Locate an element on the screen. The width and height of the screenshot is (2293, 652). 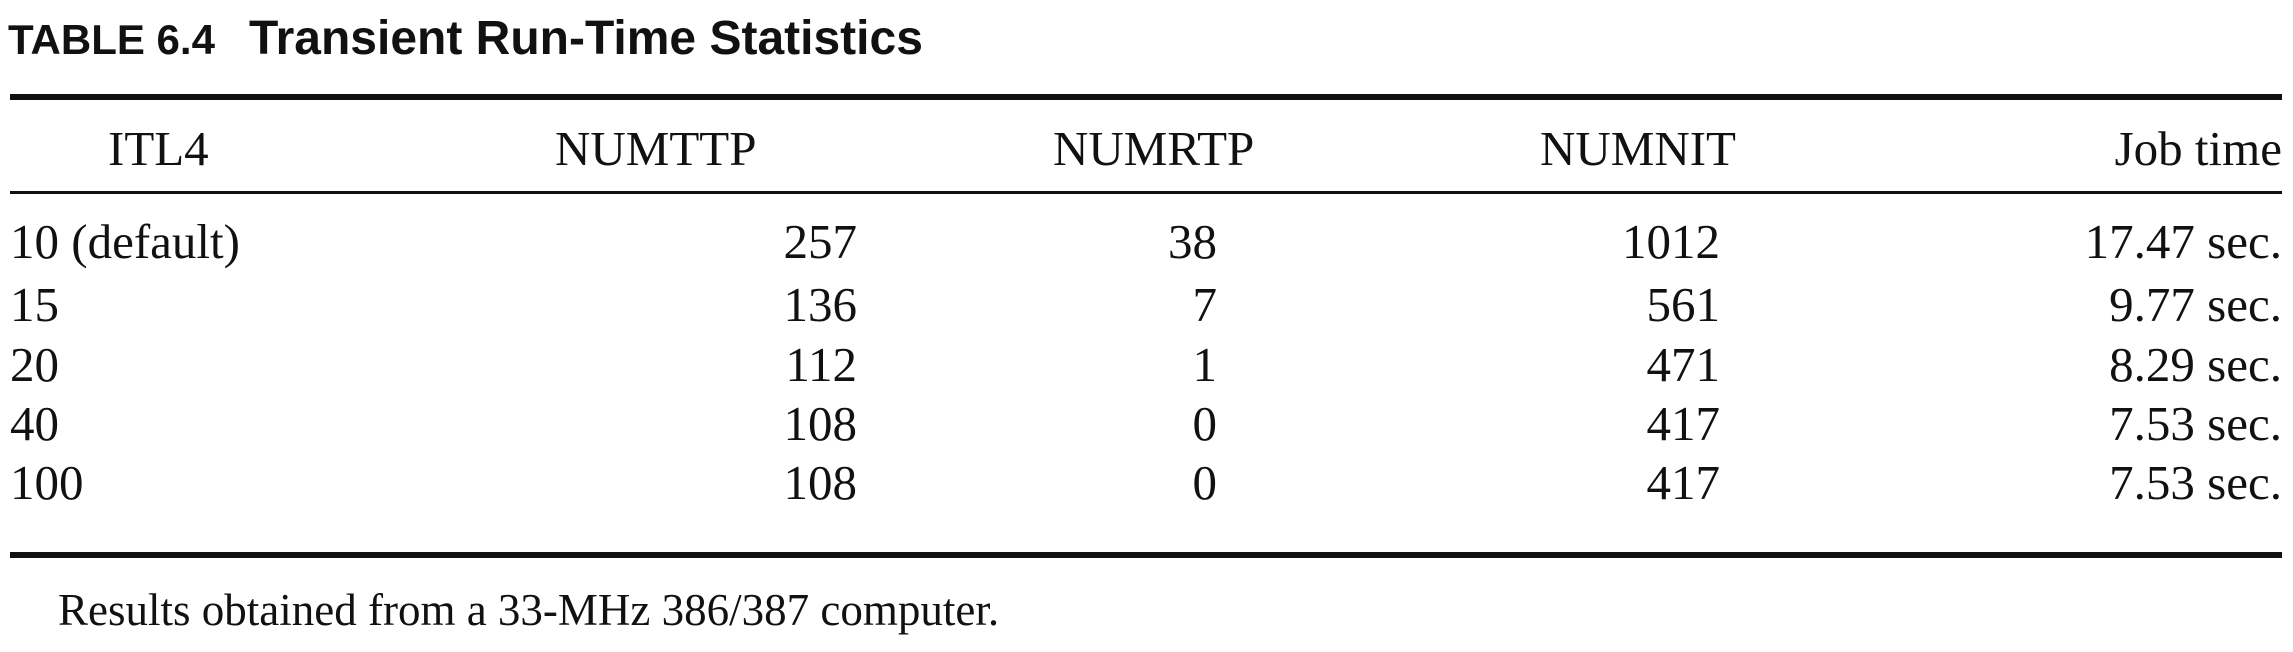
table-title: Transient Run-Time Statistics is located at coordinates (585, 38).